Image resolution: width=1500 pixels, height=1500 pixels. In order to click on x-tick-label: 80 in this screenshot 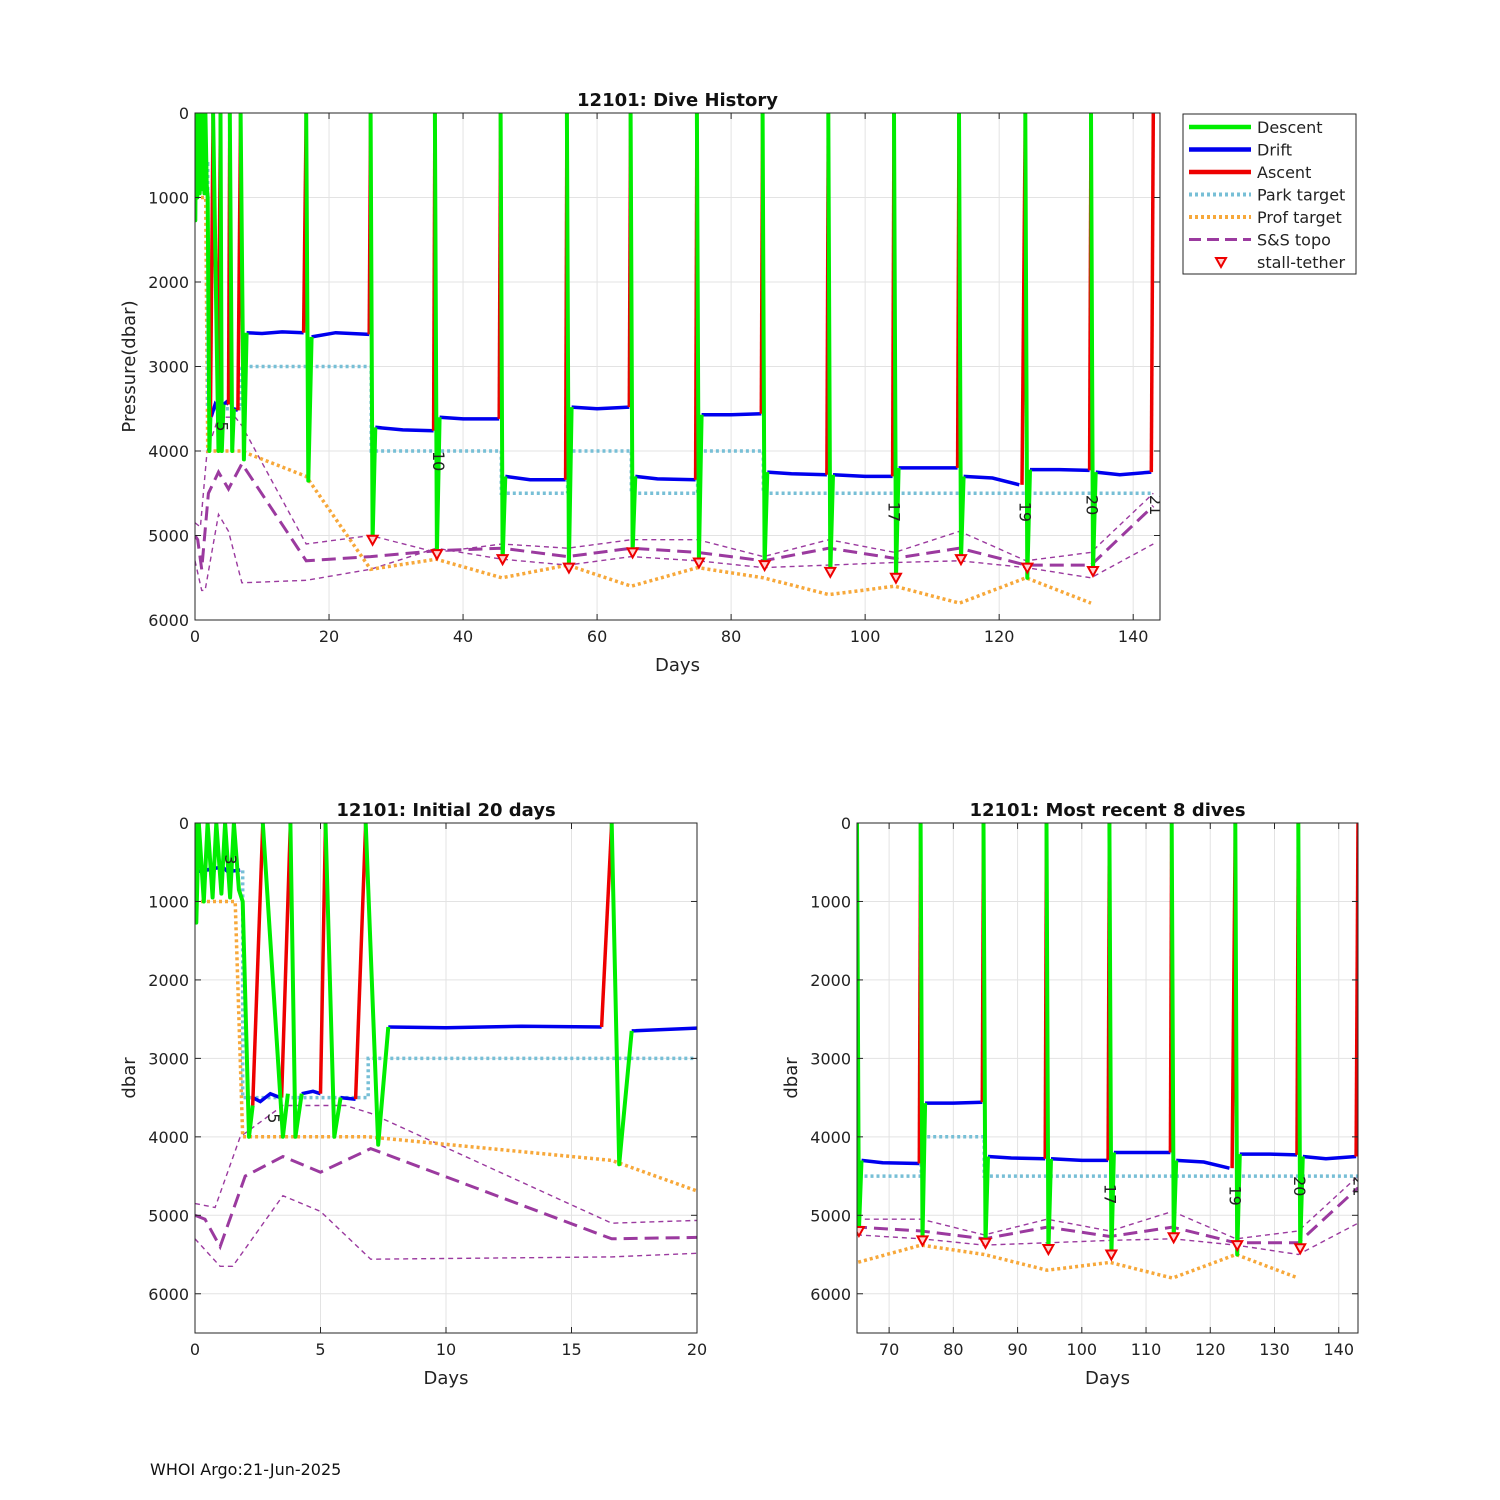, I will do `click(731, 636)`.